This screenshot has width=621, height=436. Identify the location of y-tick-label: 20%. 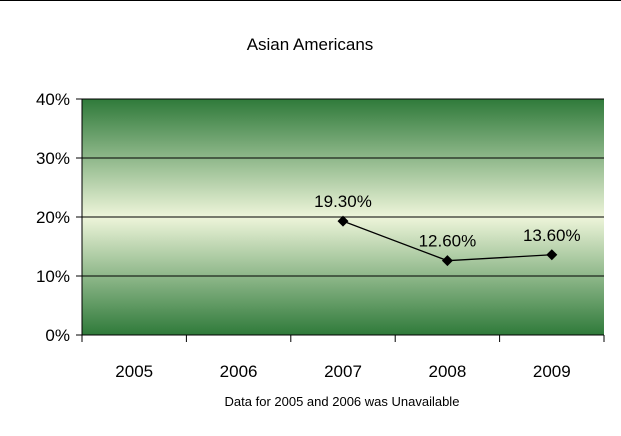
(53, 217).